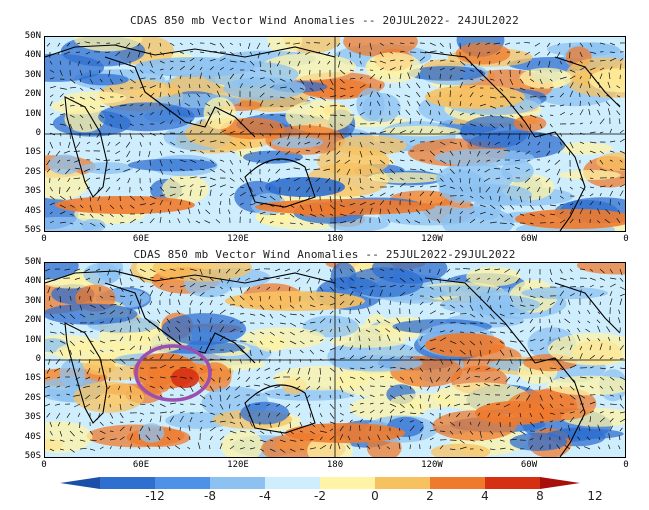 The height and width of the screenshot is (510, 649). Describe the element at coordinates (273, 157) in the screenshot. I see `anomaly-patch` at that location.